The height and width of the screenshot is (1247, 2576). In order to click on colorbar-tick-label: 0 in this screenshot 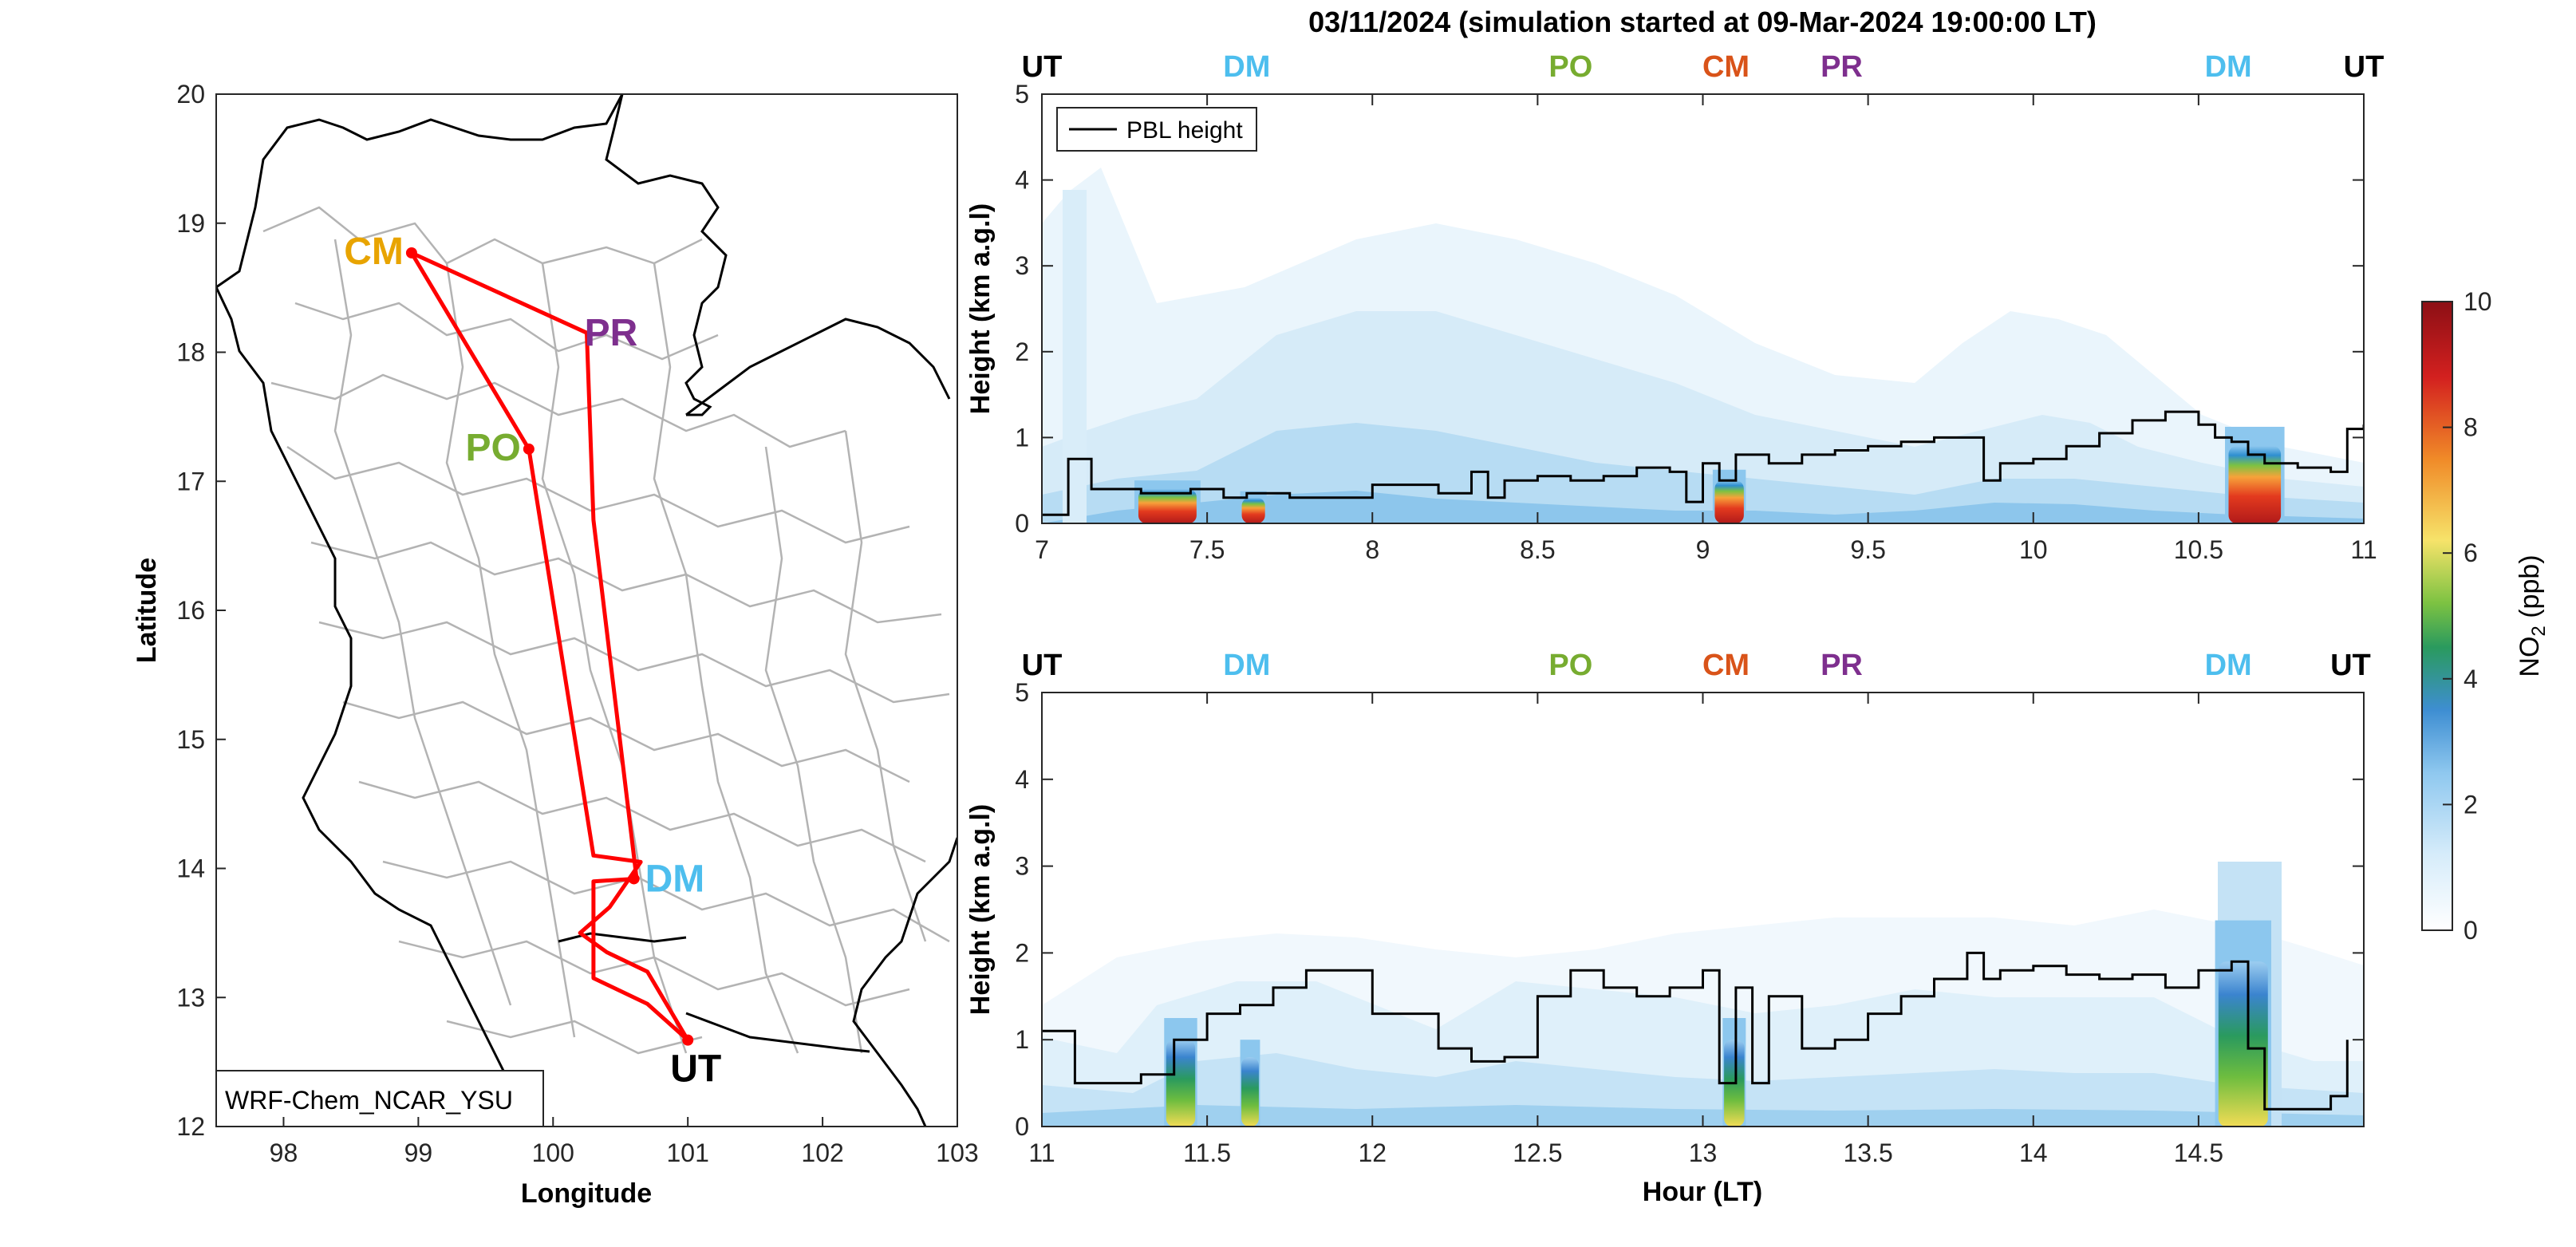, I will do `click(2471, 931)`.